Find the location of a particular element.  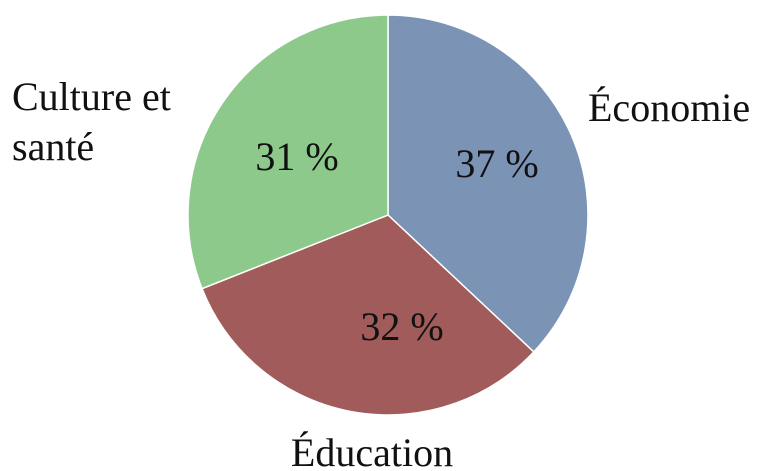

category-label-education: Éducation is located at coordinates (372, 450).